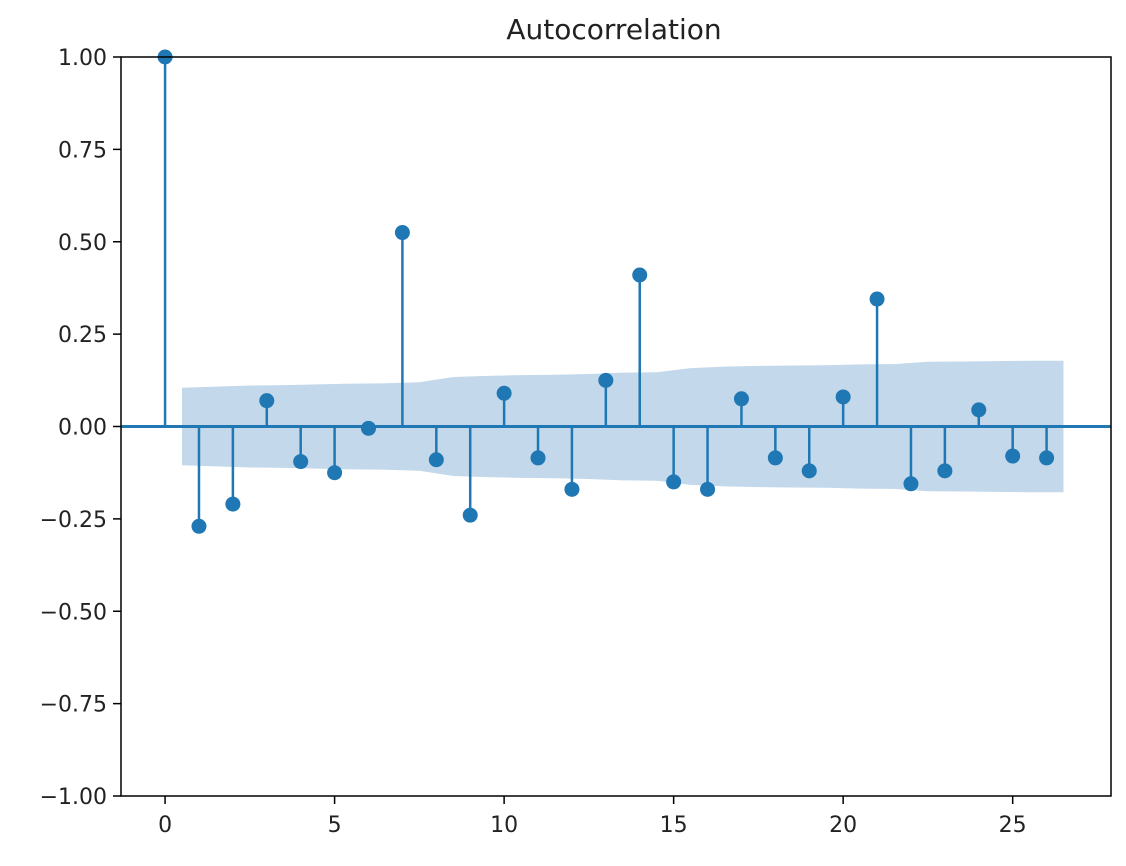 The width and height of the screenshot is (1126, 866). I want to click on y-tick-label: −0.75, so click(73, 705).